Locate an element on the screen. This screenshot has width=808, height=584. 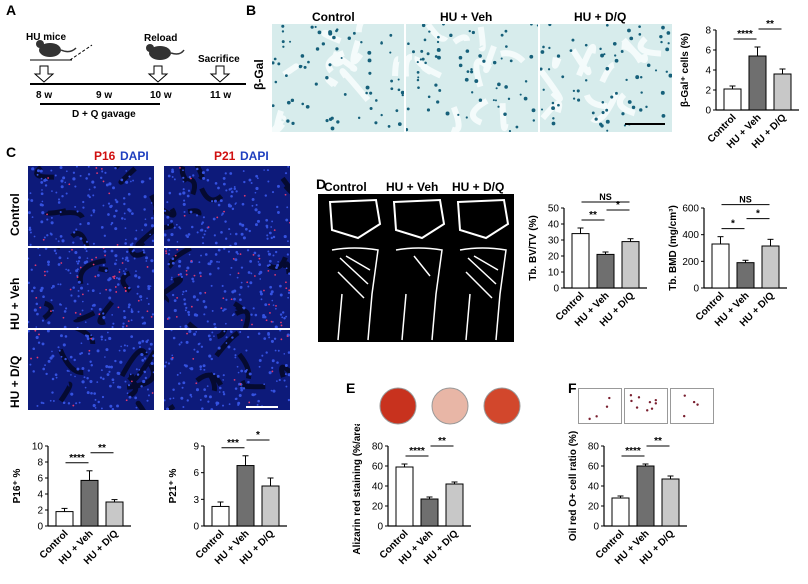
row-label-hu-dq: HU + D/Q is located at coordinates (15, 381).